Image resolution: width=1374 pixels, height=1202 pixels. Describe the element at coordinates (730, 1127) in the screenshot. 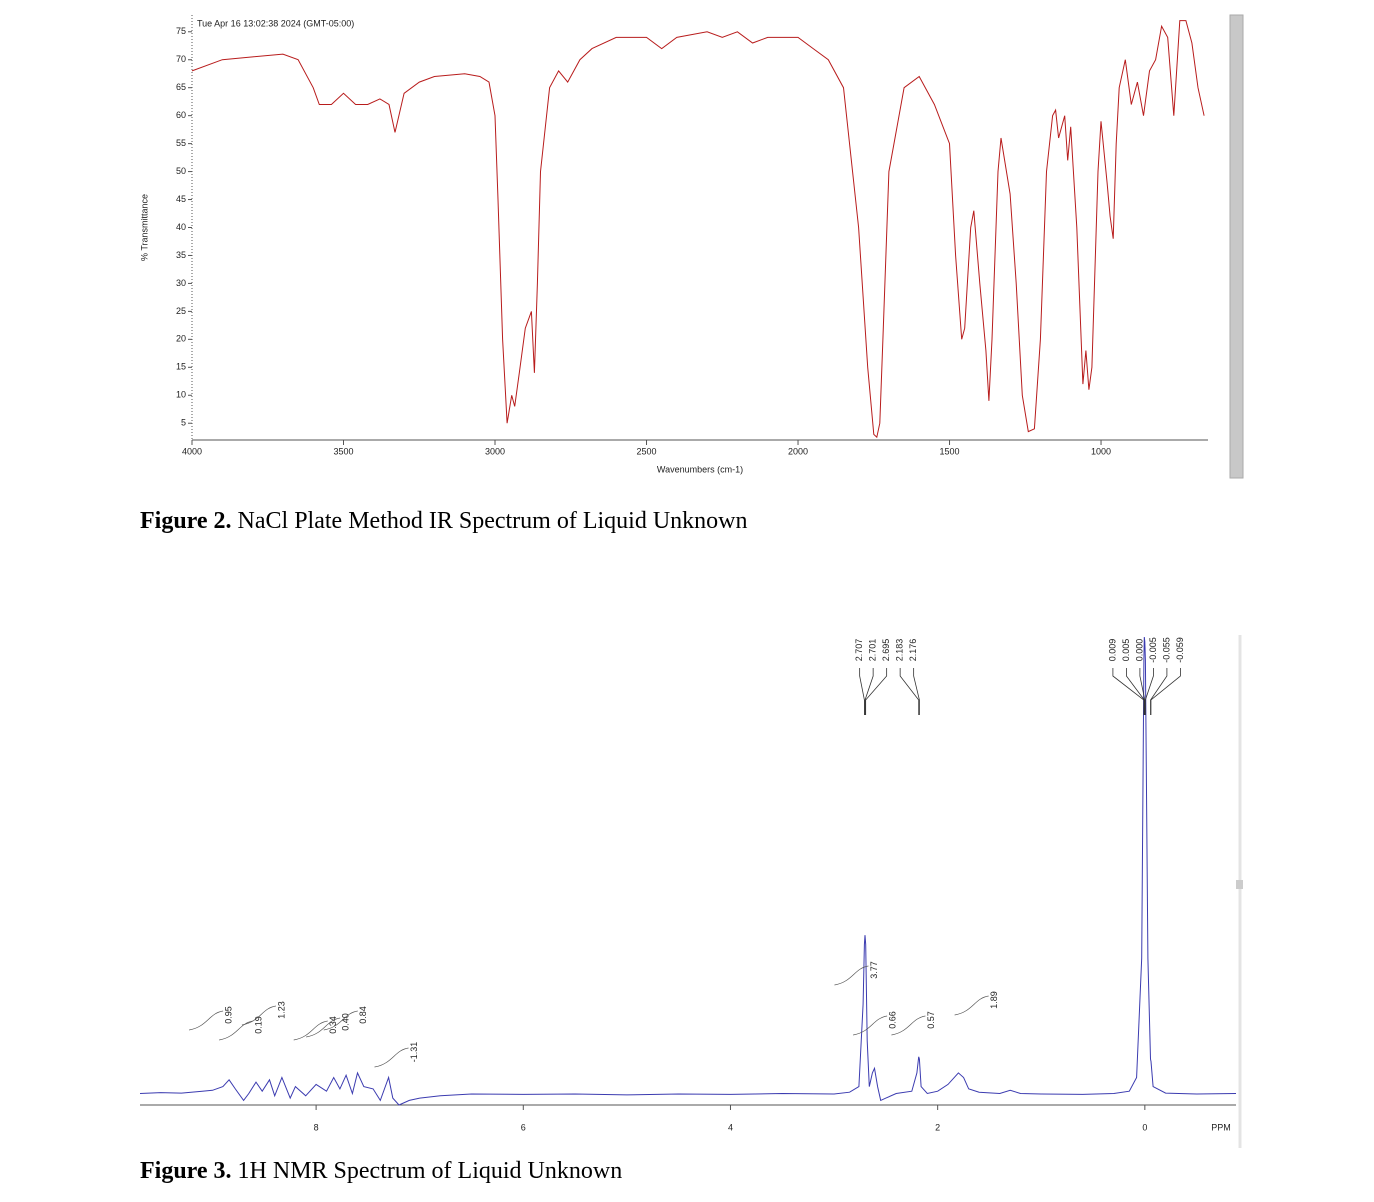

I see `x-tick-label: 4` at that location.